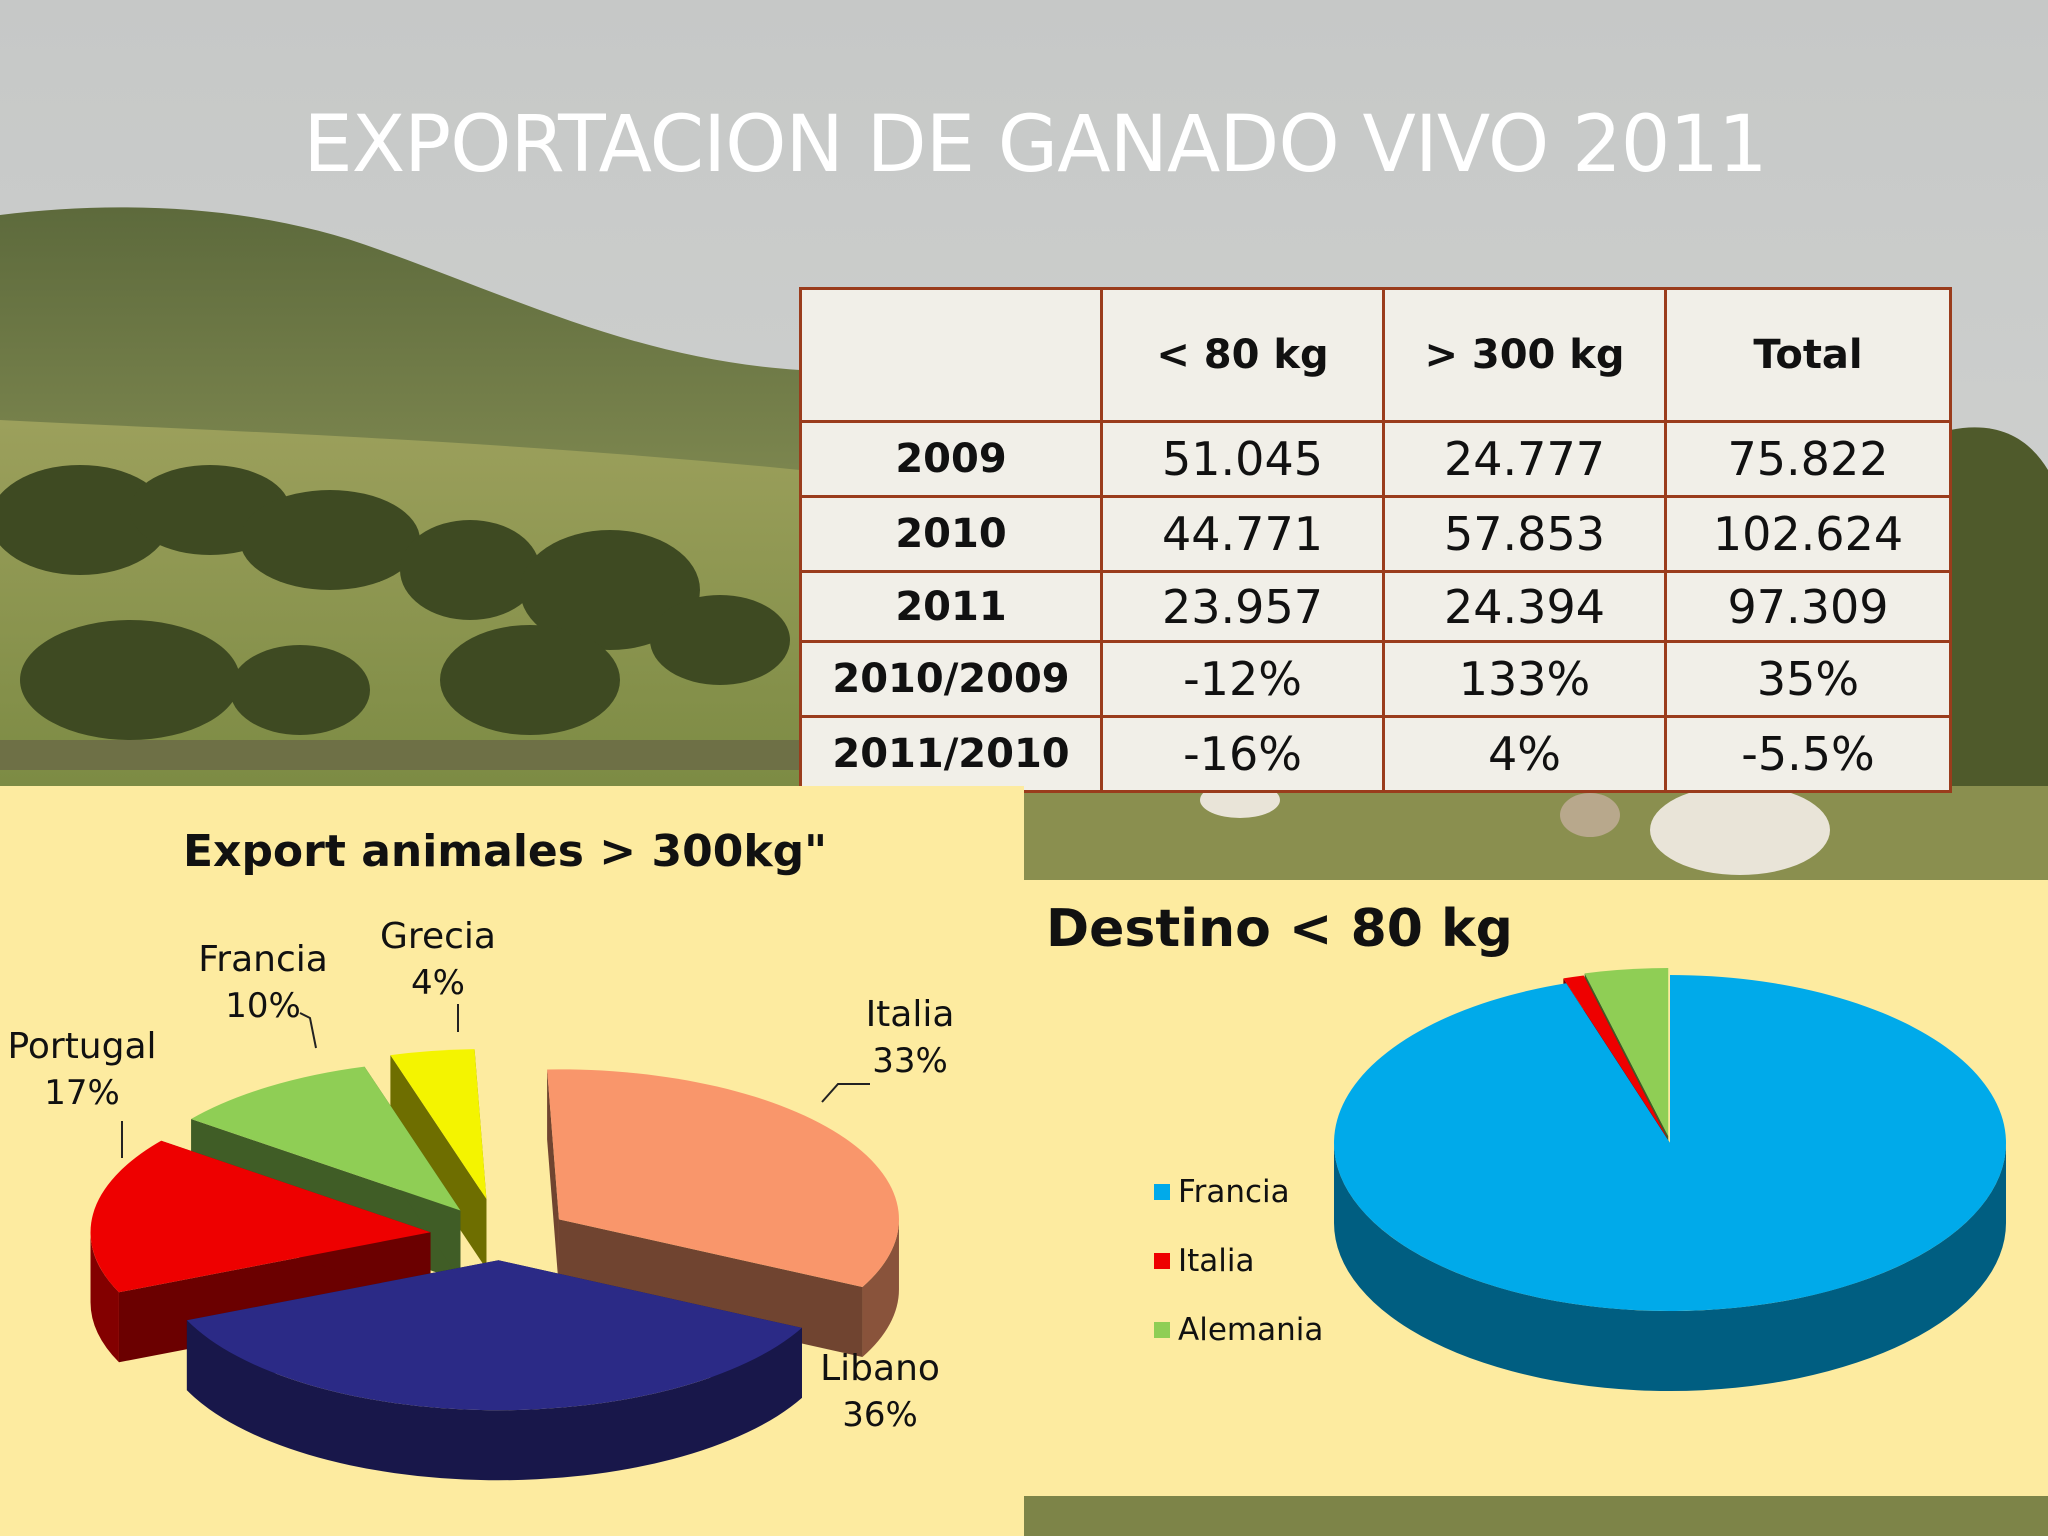 This screenshot has height=1540, width=2048. What do you see at coordinates (438, 1124) in the screenshot?
I see `slice-grecia` at bounding box center [438, 1124].